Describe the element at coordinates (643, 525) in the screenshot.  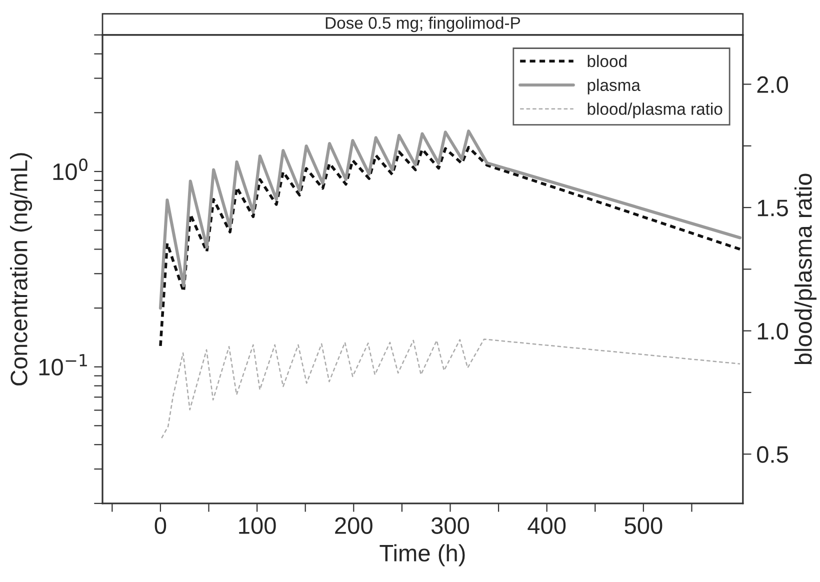
I see `x-tick-label: 500` at that location.